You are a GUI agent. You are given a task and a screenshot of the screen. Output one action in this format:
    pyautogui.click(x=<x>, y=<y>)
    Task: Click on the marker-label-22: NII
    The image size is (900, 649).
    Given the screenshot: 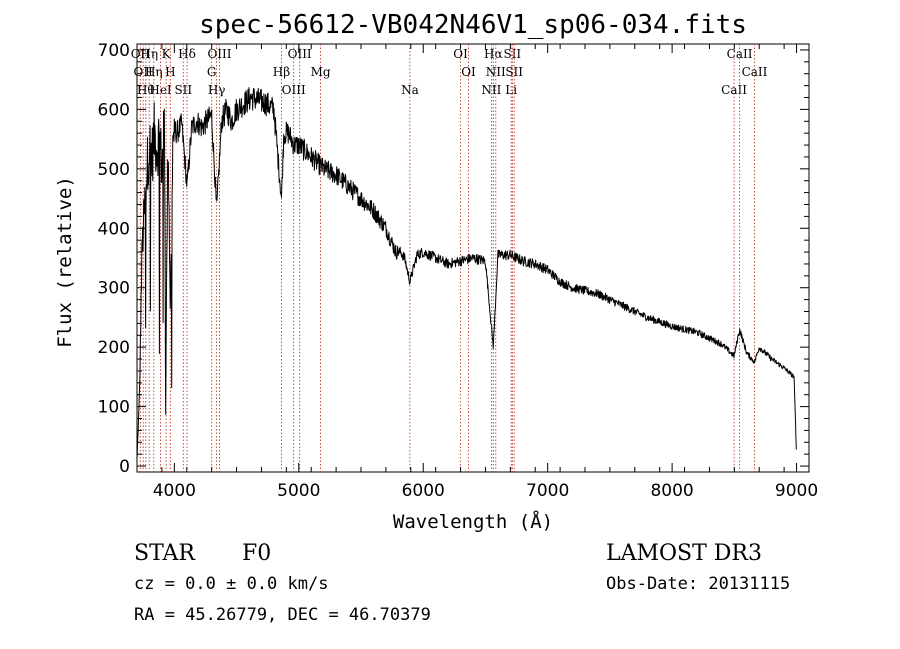 What is the action you would take?
    pyautogui.click(x=496, y=72)
    